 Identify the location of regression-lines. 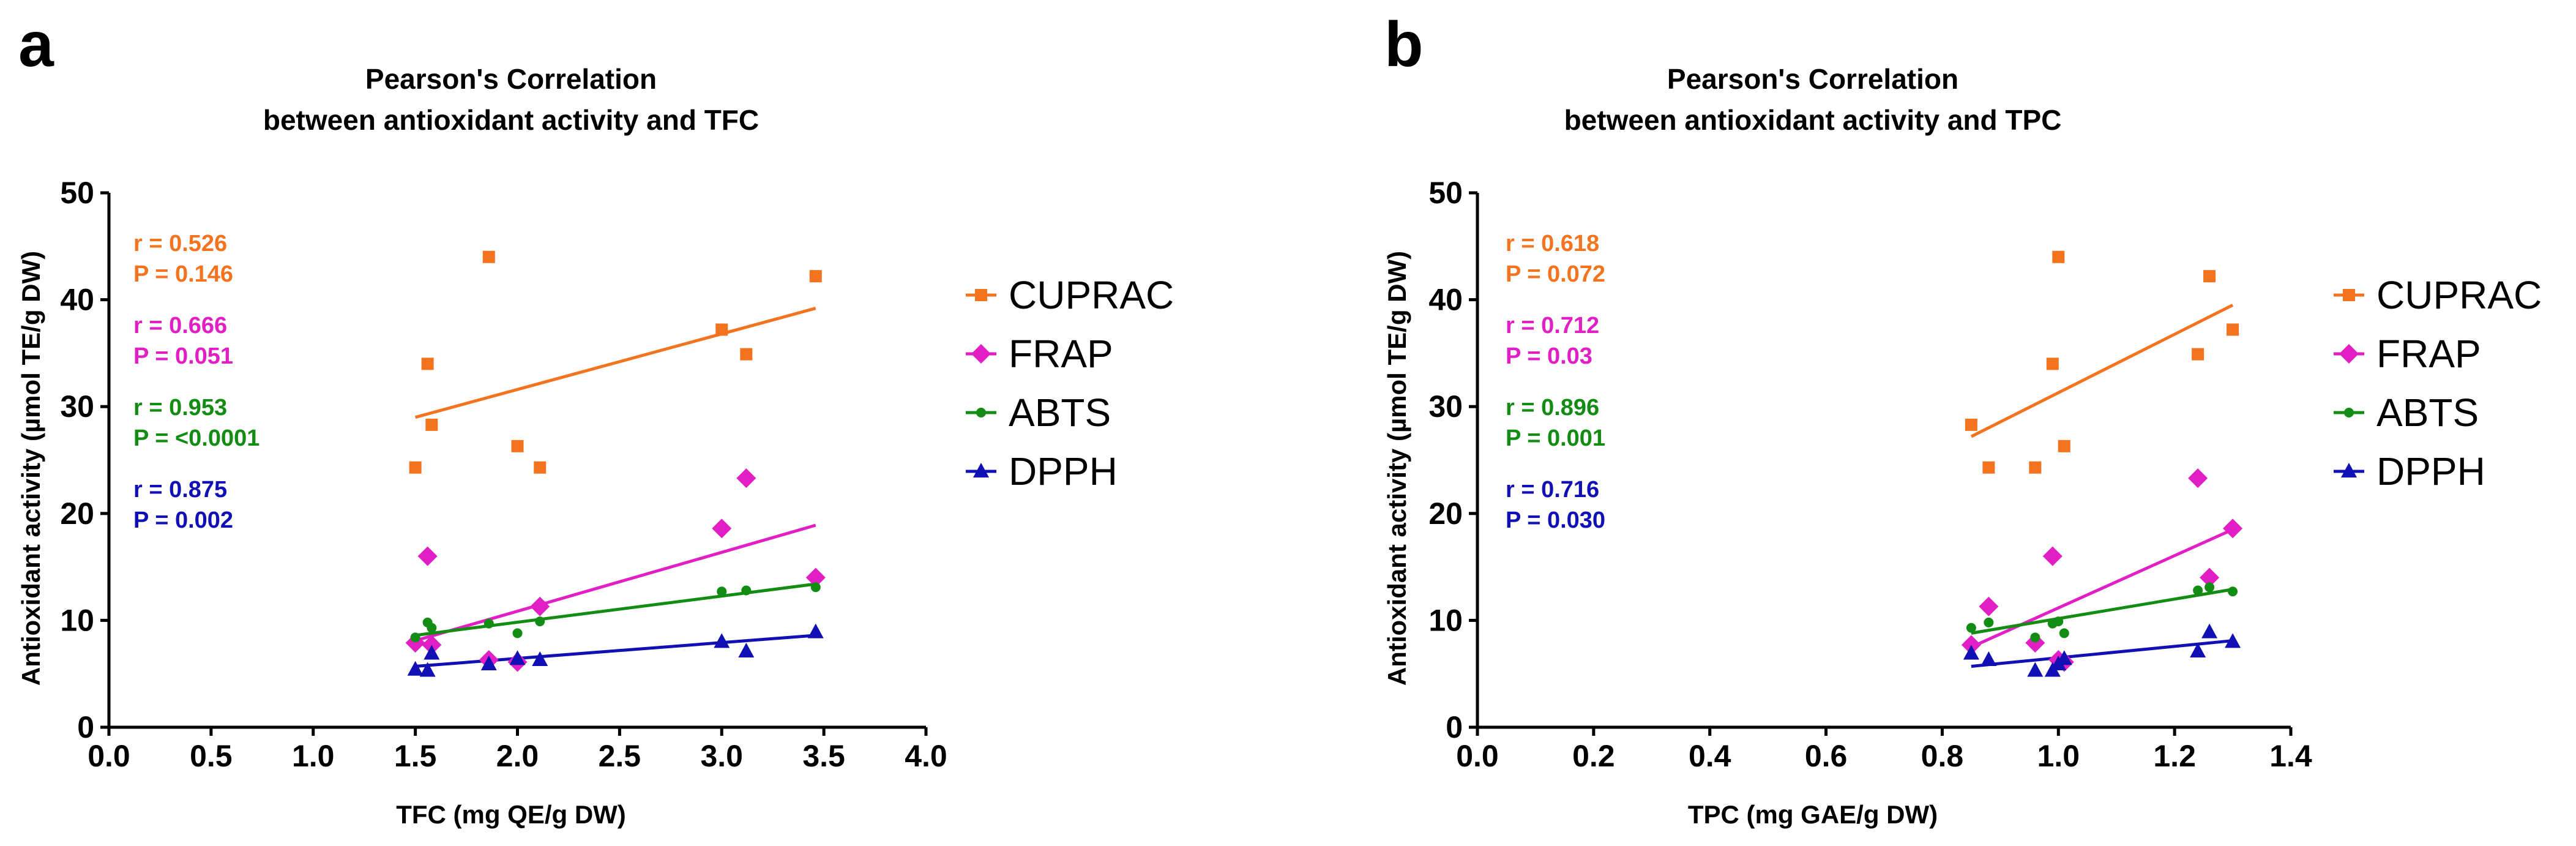
(2102, 486).